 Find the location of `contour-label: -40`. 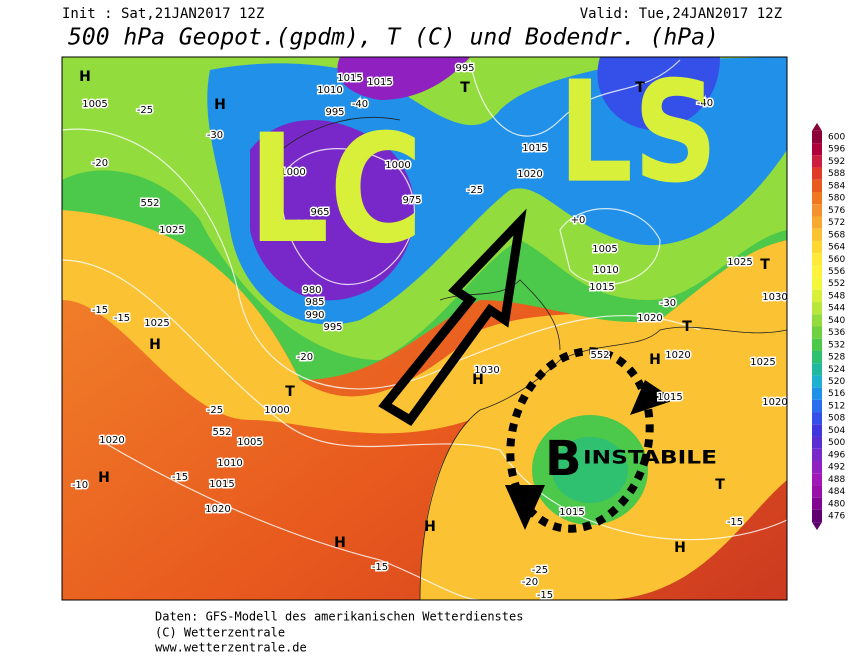

contour-label: -40 is located at coordinates (360, 104).